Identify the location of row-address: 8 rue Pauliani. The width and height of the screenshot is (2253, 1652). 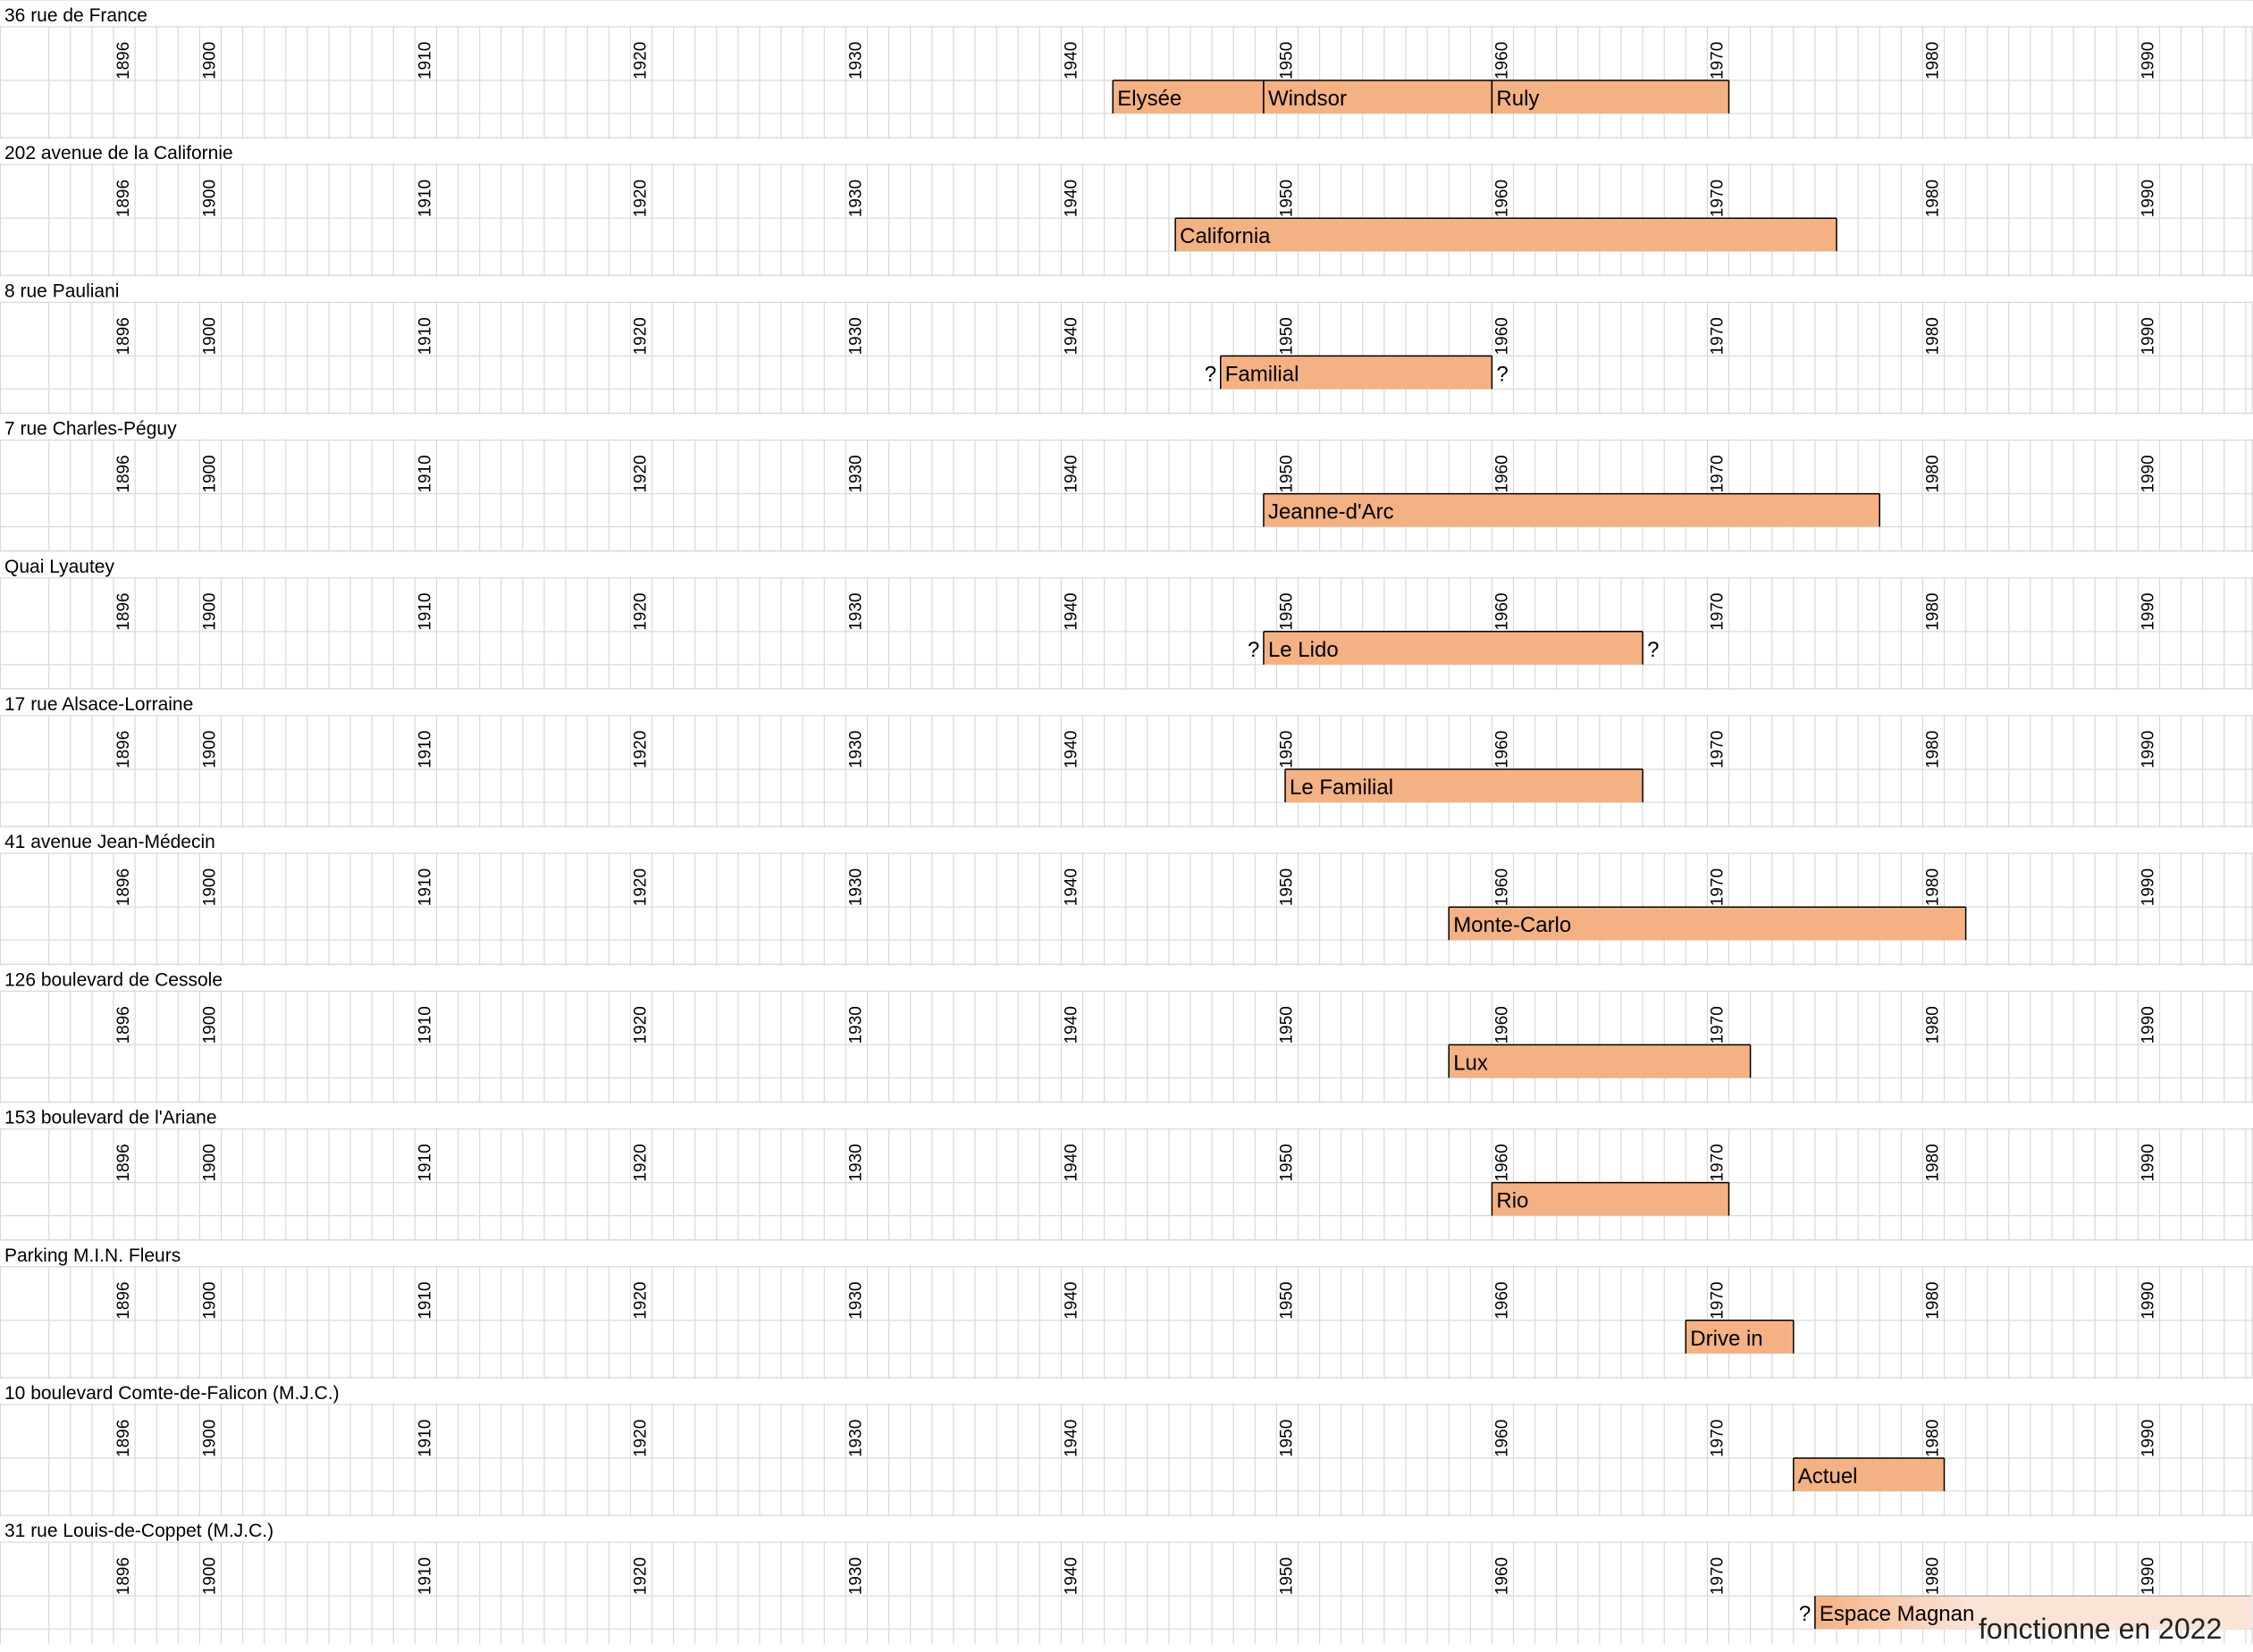
(61, 291).